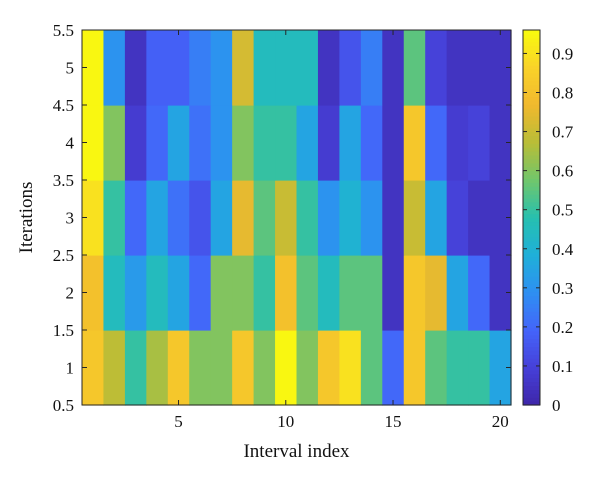 The width and height of the screenshot is (600, 478). Describe the element at coordinates (63, 180) in the screenshot. I see `y-tick-label: 3.5` at that location.